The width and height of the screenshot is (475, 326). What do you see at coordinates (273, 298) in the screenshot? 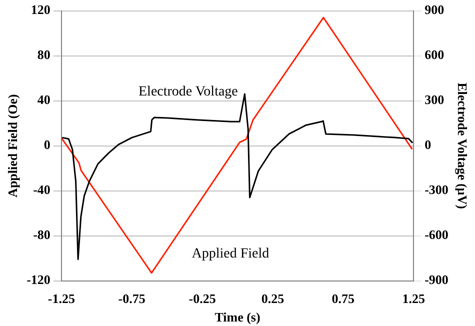
I see `x-tick-label: 0.25` at bounding box center [273, 298].